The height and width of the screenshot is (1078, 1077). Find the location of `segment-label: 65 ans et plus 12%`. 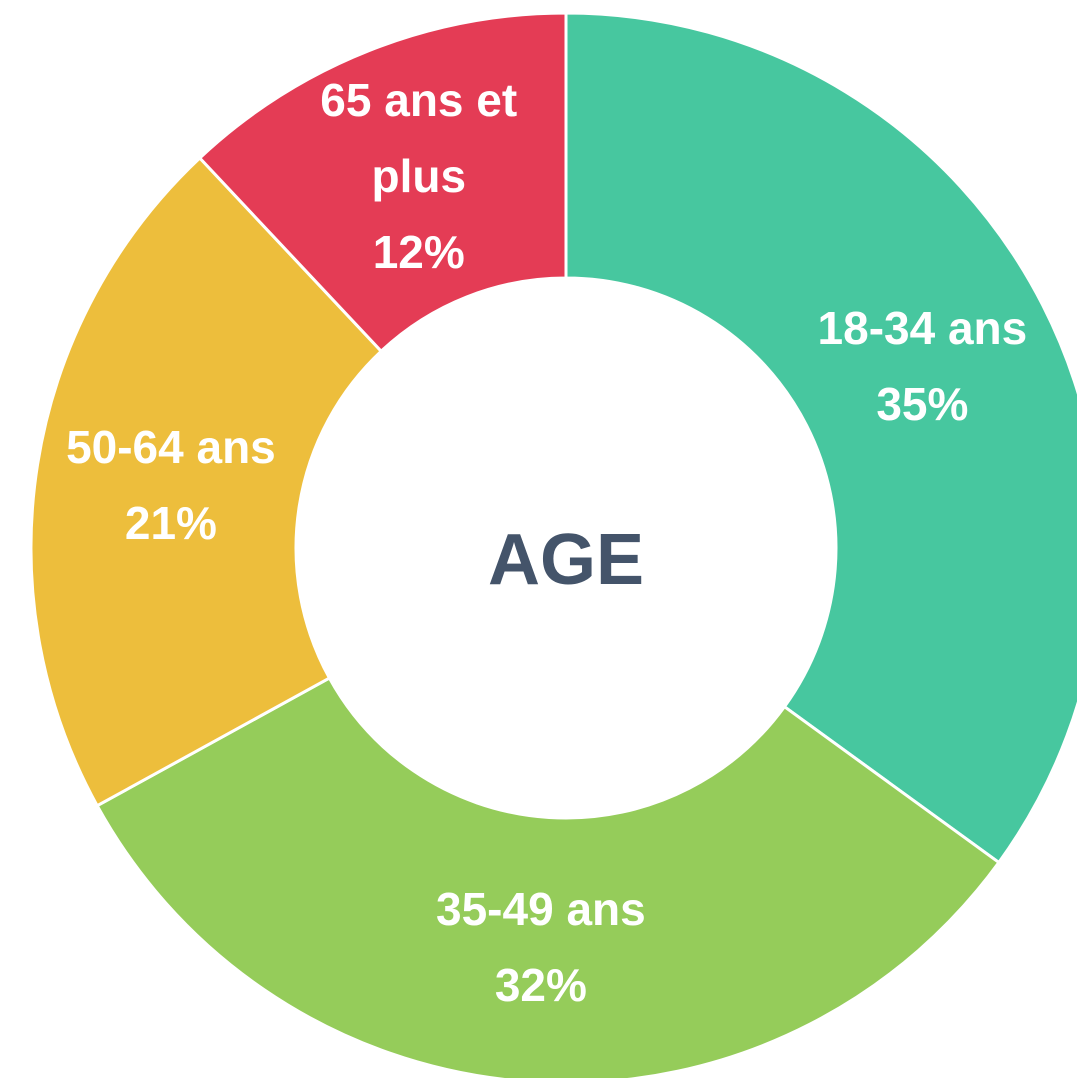

segment-label: 65 ans et plus 12% is located at coordinates (419, 176).